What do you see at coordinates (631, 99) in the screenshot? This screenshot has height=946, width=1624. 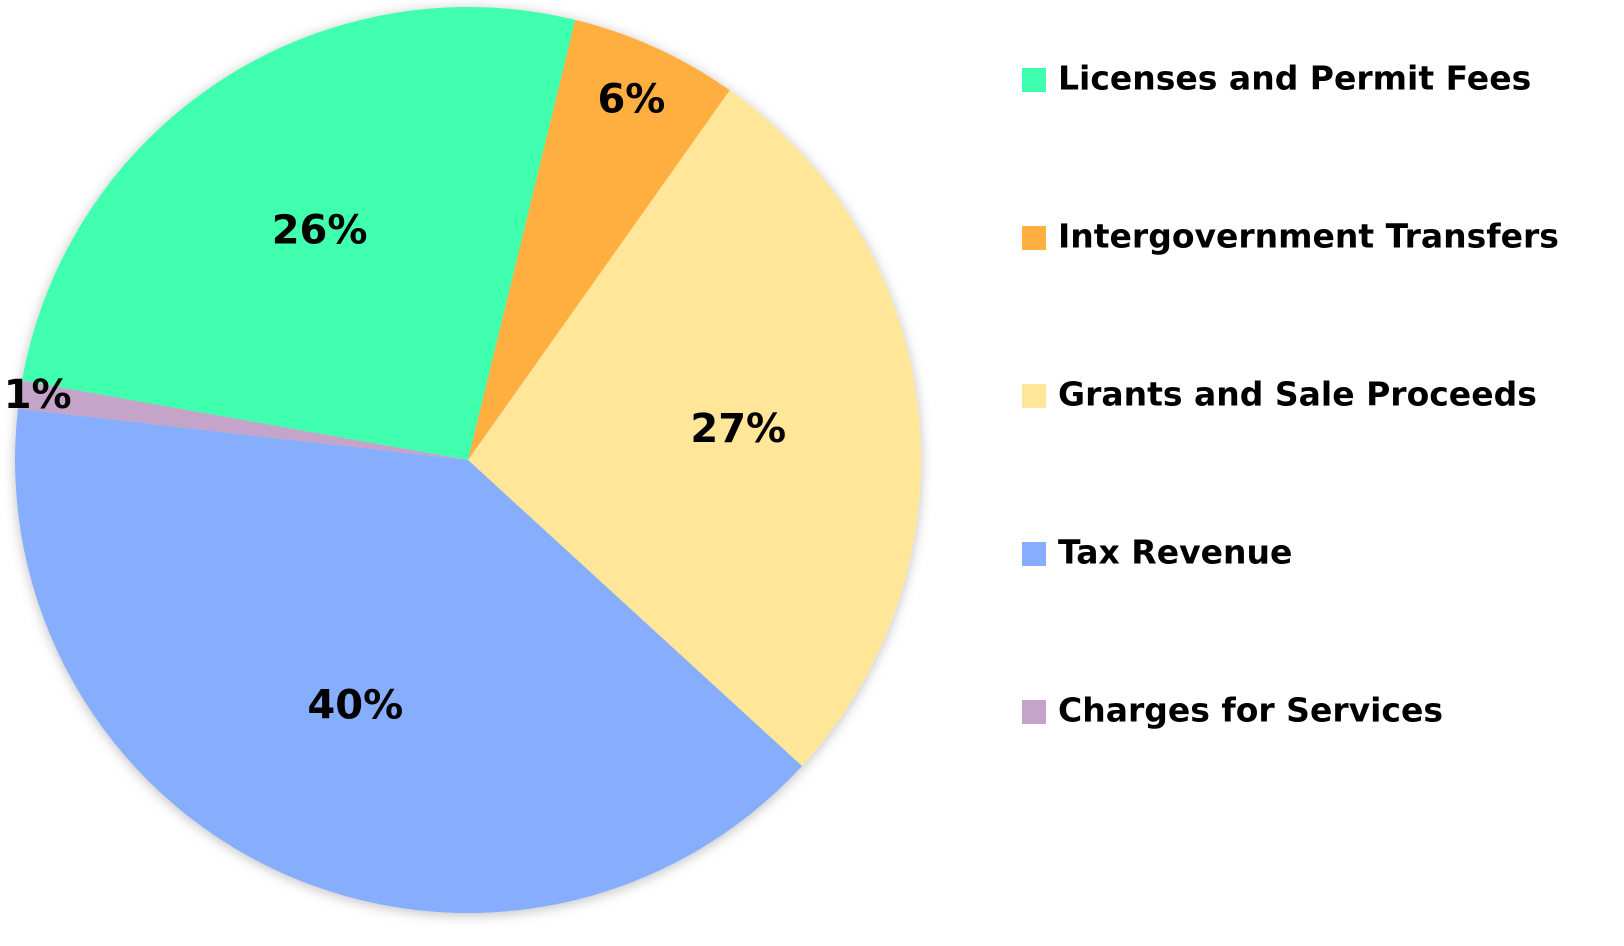 I see `data-label: 6%` at bounding box center [631, 99].